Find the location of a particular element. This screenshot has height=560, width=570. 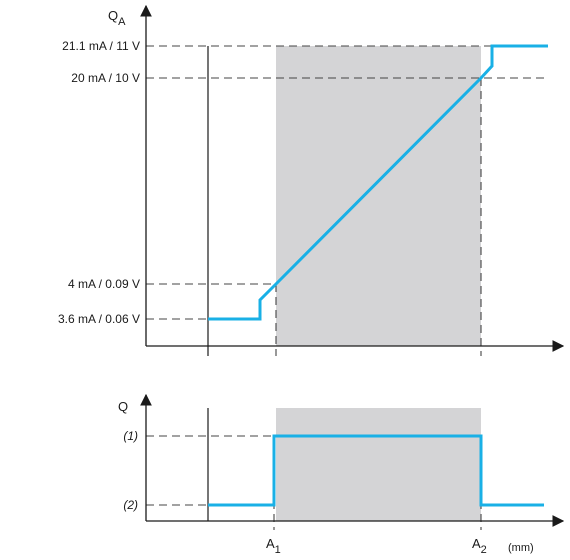

switching-output-curve is located at coordinates (376, 470).